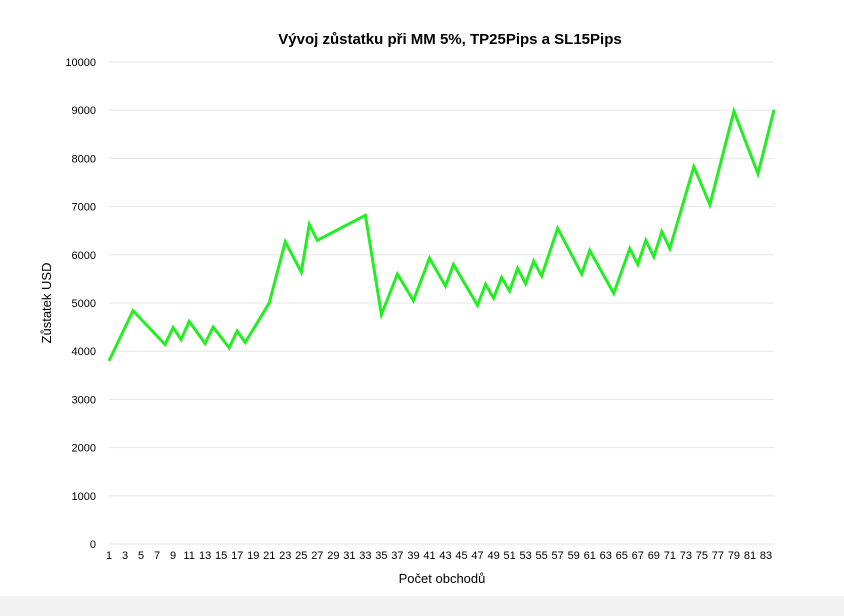 This screenshot has height=616, width=844. I want to click on x-tick-label: 71, so click(670, 556).